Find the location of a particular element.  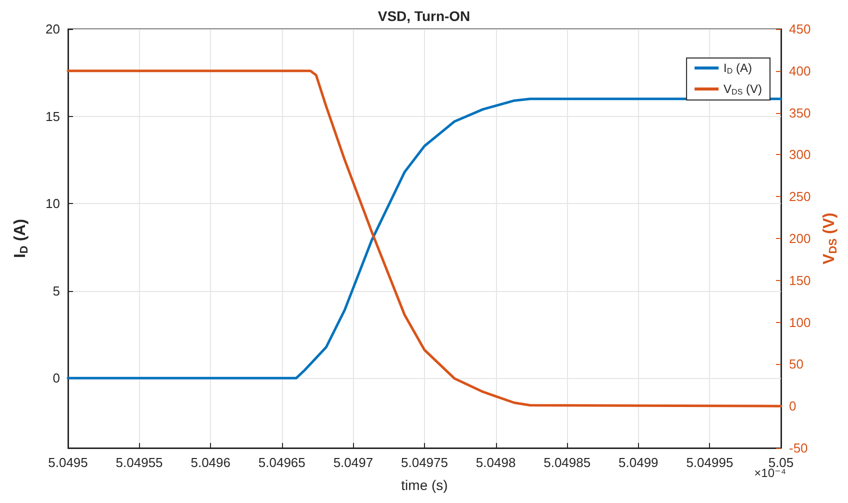

y2-tick-label: 150 is located at coordinates (800, 280).